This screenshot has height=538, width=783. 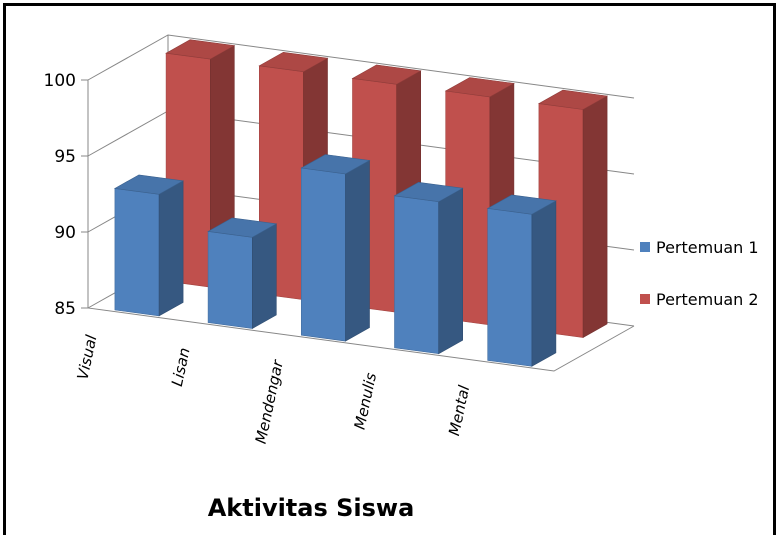 I want to click on y-tick-label: 90, so click(x=65, y=233).